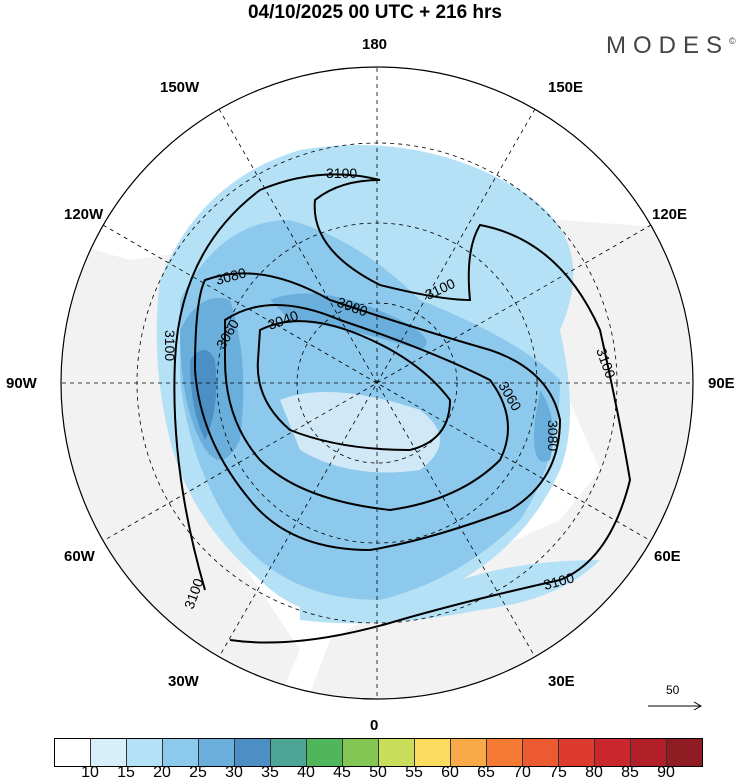 Image resolution: width=750 pixels, height=782 pixels. What do you see at coordinates (126, 772) in the screenshot?
I see `colorbar-tick-label: 15` at bounding box center [126, 772].